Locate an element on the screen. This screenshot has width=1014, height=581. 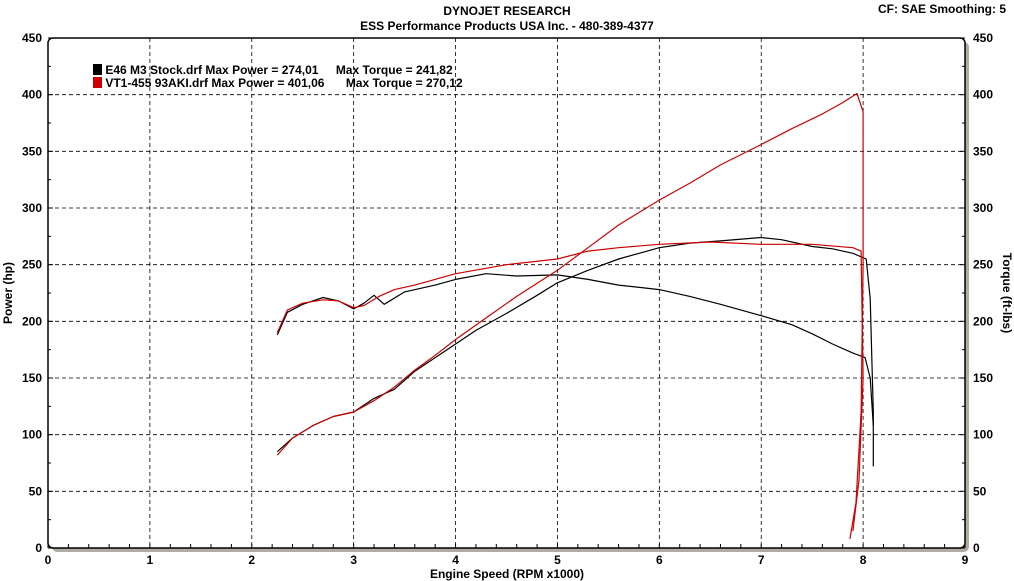
y-tick-label: 50 is located at coordinates (36, 491).